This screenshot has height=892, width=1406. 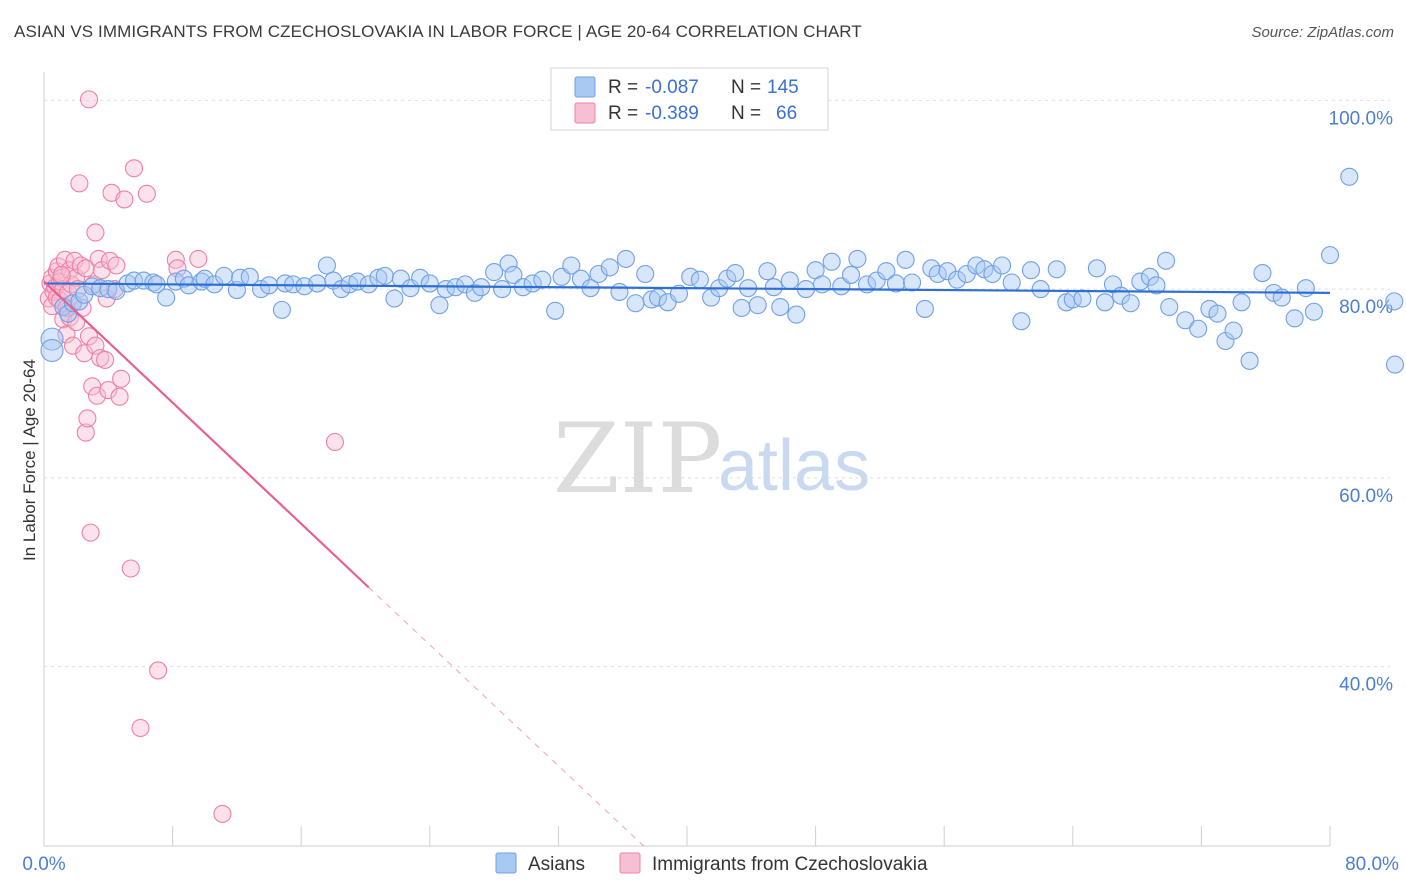 What do you see at coordinates (630, 863) in the screenshot?
I see `bottom-legend-swatch-czech` at bounding box center [630, 863].